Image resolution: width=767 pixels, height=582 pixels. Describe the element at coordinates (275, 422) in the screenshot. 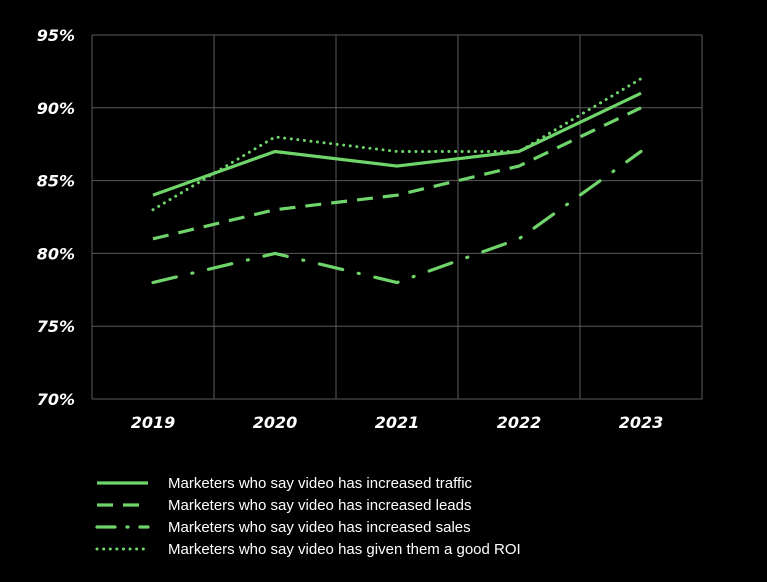

I see `x-tick-label: 2020` at that location.